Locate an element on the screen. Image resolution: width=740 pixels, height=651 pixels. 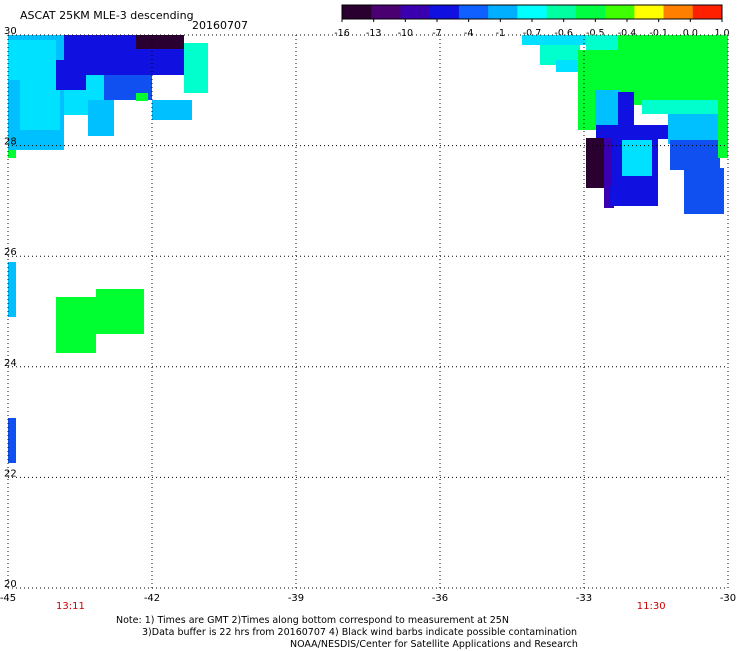
colorbar-tick-label: -0.4 is located at coordinates (627, 33).